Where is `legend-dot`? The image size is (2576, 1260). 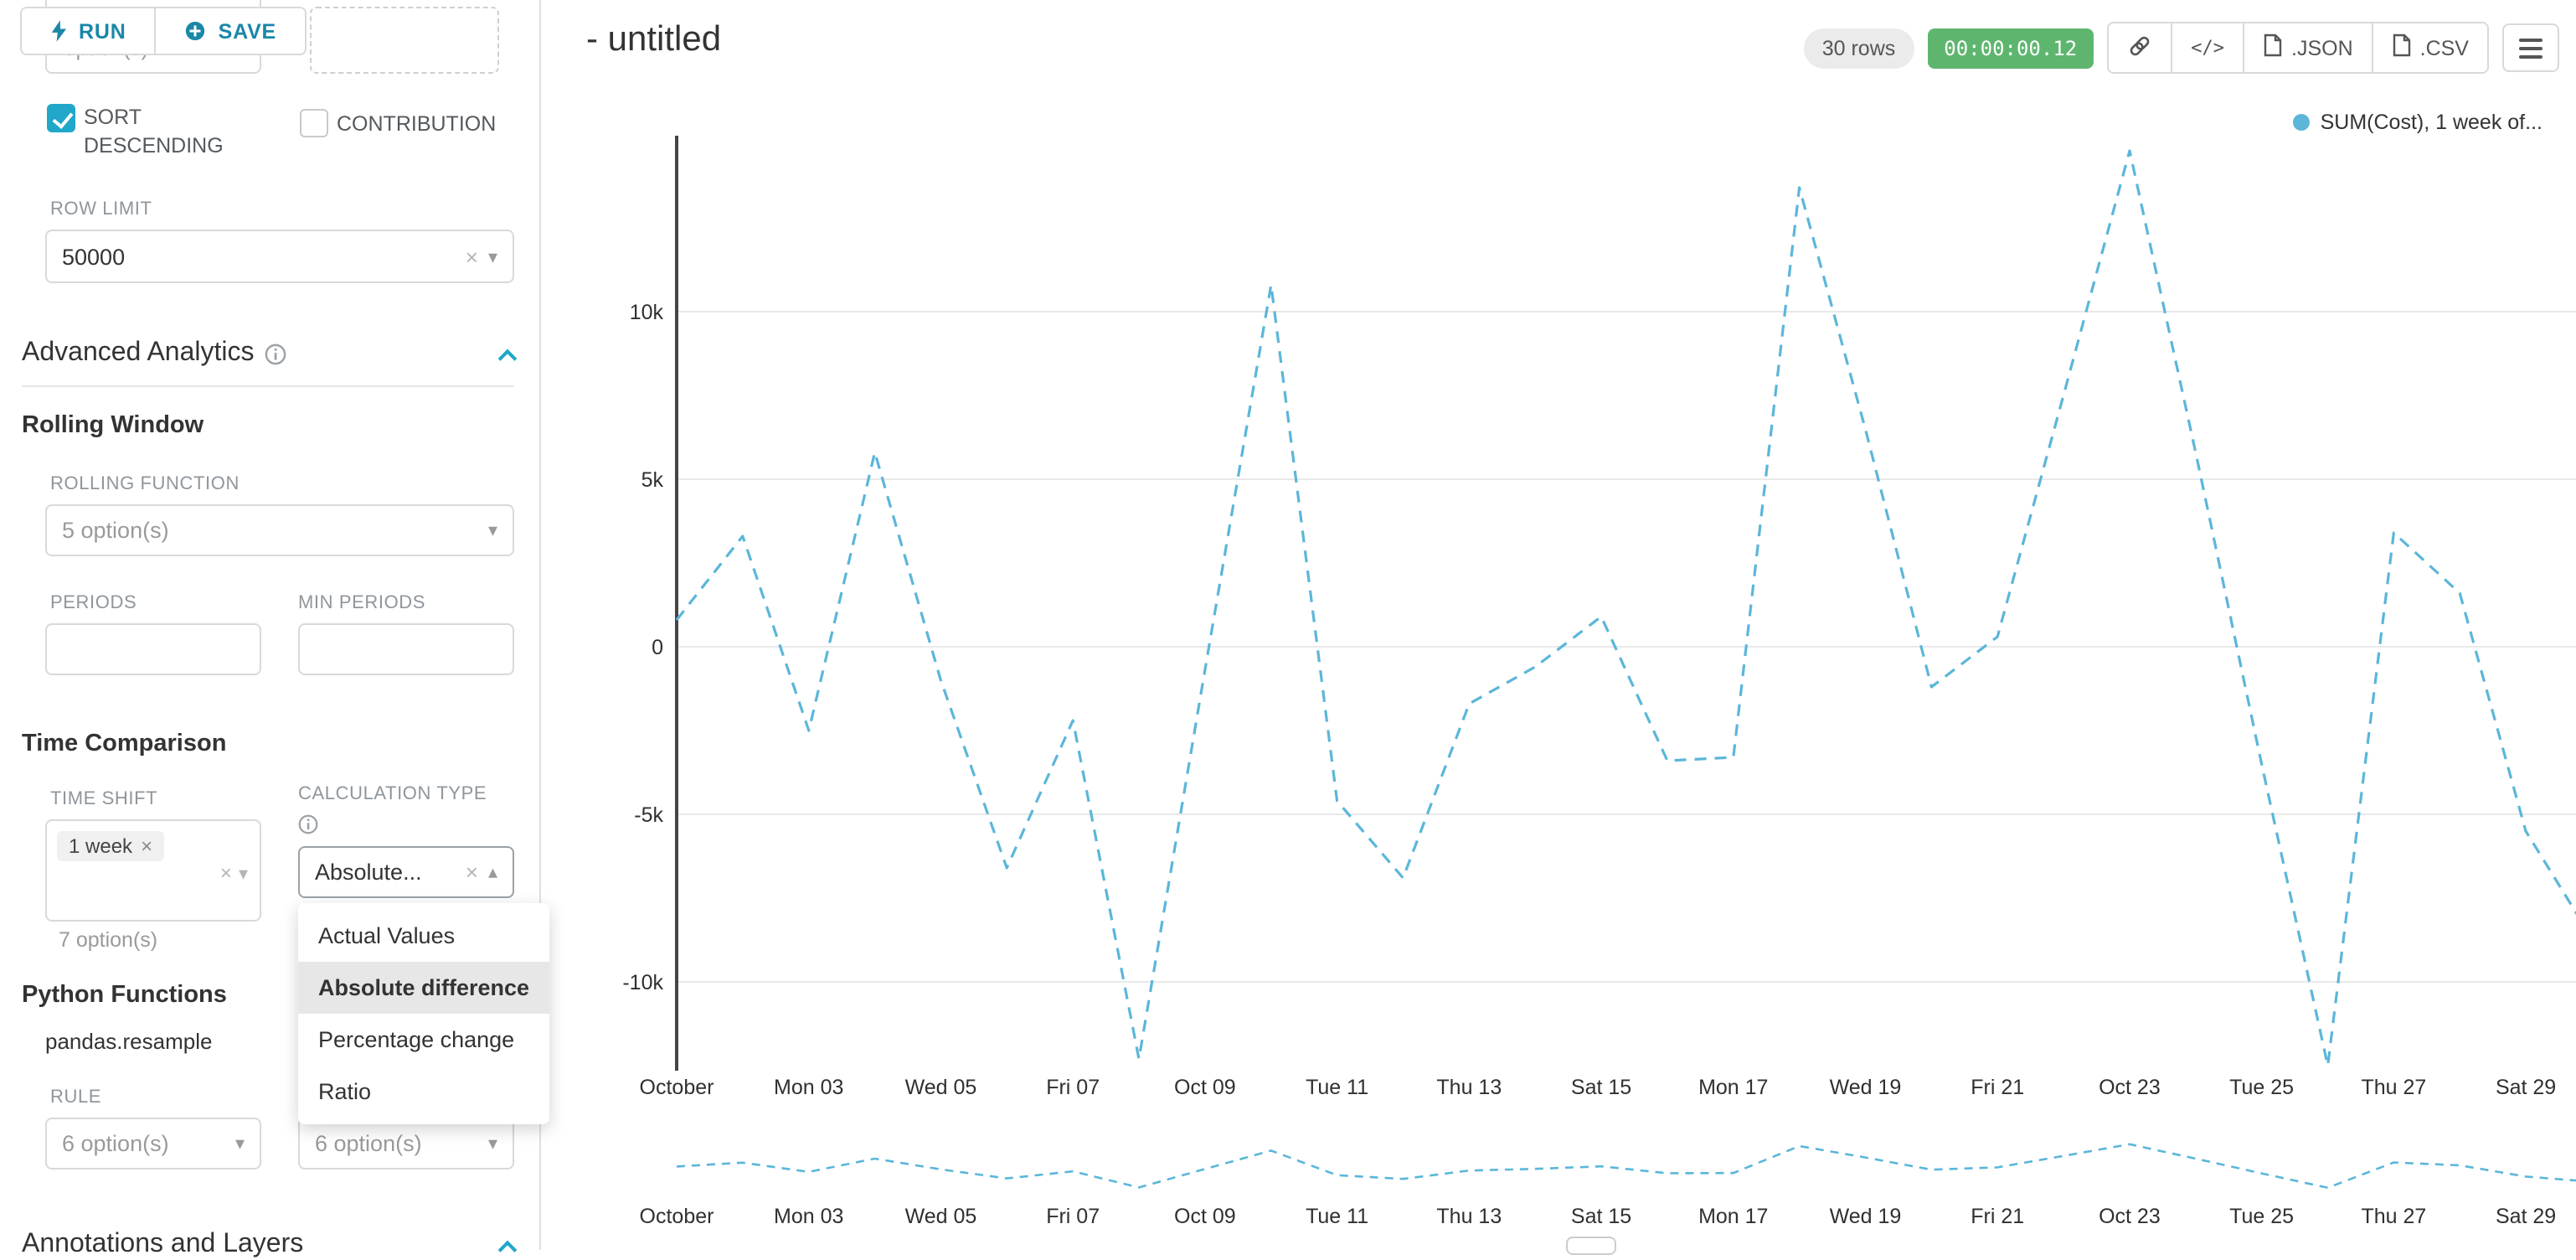 legend-dot is located at coordinates (2302, 122).